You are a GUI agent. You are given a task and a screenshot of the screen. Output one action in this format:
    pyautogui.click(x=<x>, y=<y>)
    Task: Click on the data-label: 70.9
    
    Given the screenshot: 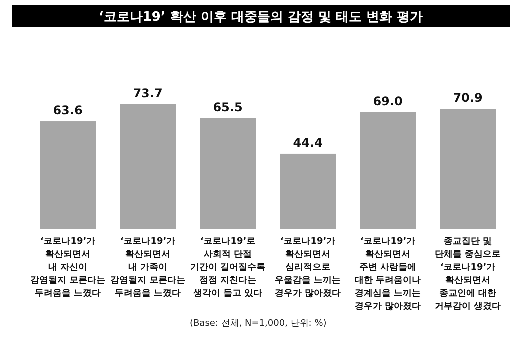 What is the action you would take?
    pyautogui.click(x=468, y=98)
    